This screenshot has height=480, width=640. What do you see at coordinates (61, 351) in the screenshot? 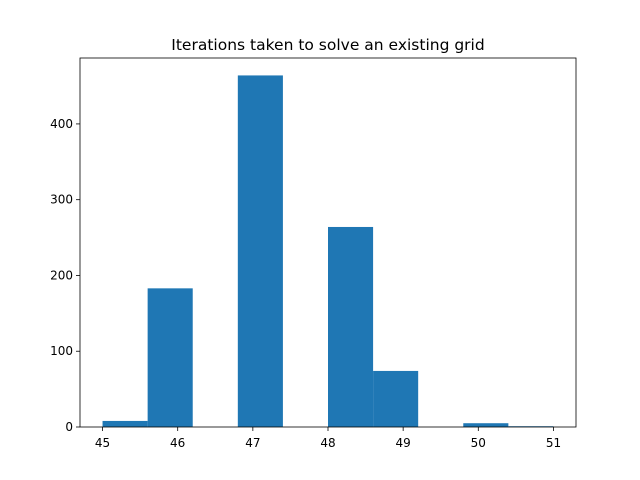
I see `y-tick-label: 100` at bounding box center [61, 351].